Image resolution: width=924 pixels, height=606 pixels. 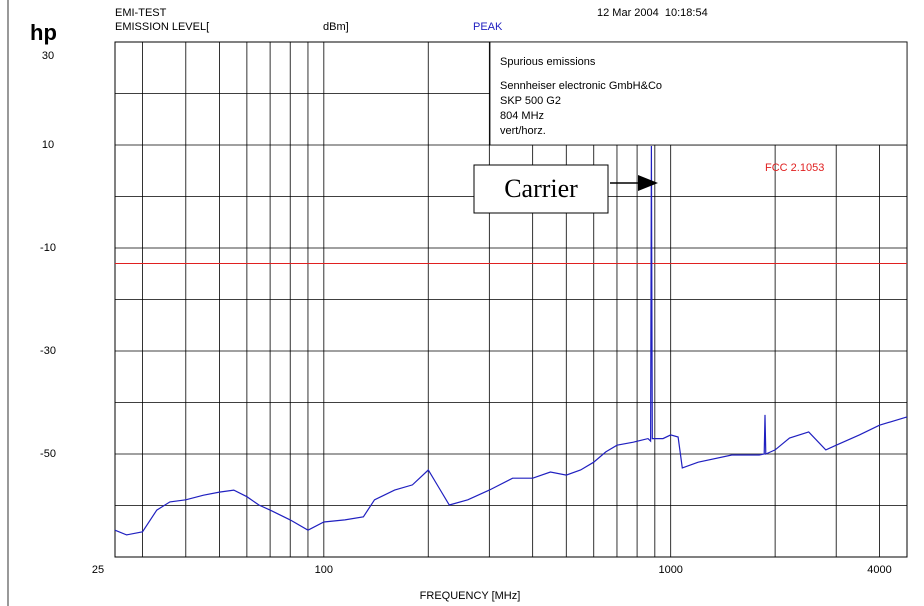 I want to click on annotation: Carrier, so click(x=541, y=188).